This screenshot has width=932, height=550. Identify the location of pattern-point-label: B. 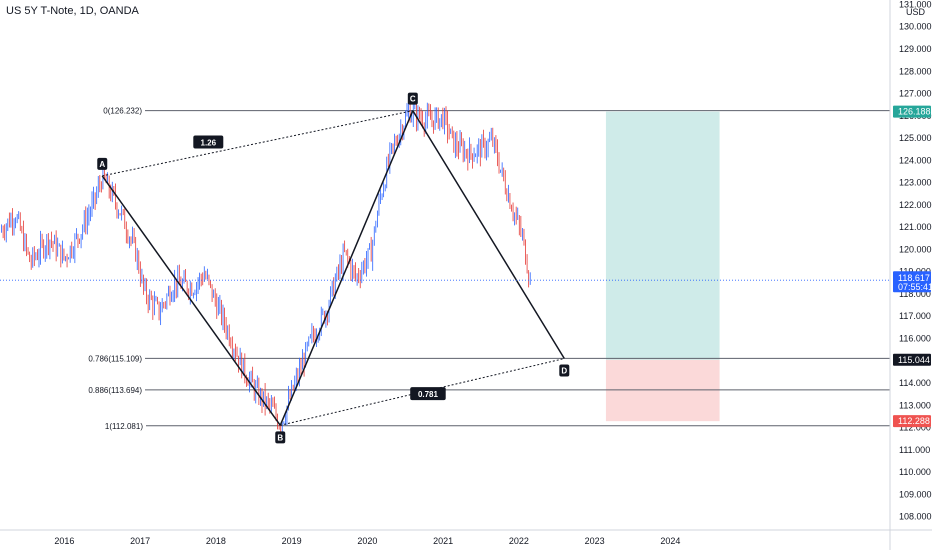
(280, 437).